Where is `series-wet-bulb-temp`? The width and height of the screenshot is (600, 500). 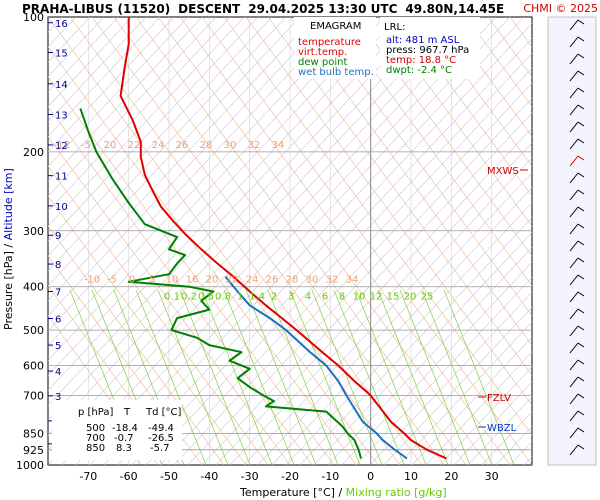 series-wet-bulb-temp is located at coordinates (316, 368).